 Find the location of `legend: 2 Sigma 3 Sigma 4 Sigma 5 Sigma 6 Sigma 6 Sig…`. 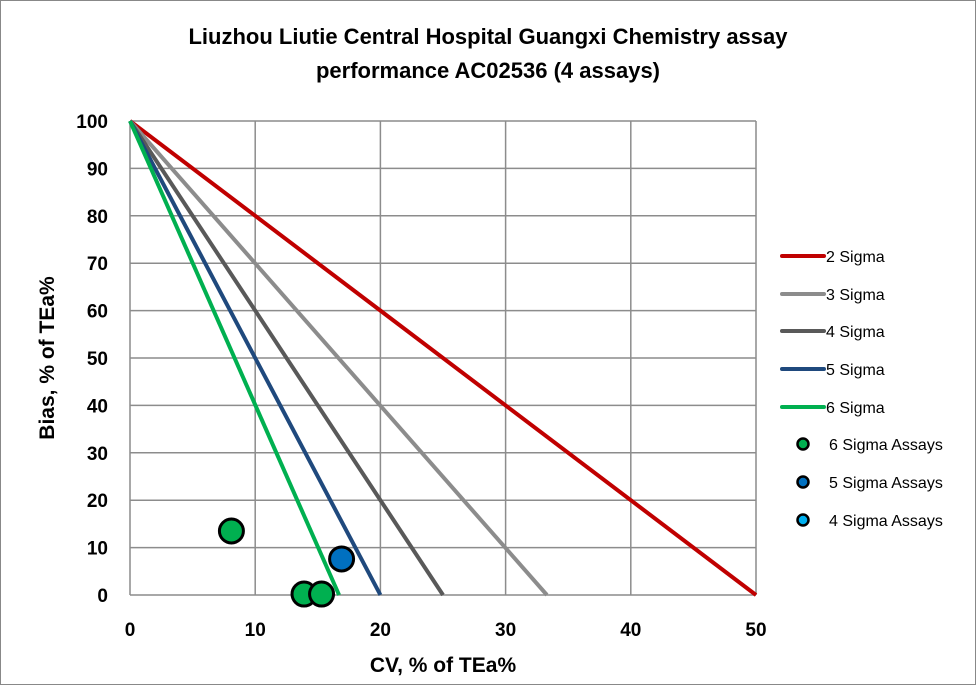

legend: 2 Sigma 3 Sigma 4 Sigma 5 Sigma 6 Sigma 6 Sig… is located at coordinates (861, 389).